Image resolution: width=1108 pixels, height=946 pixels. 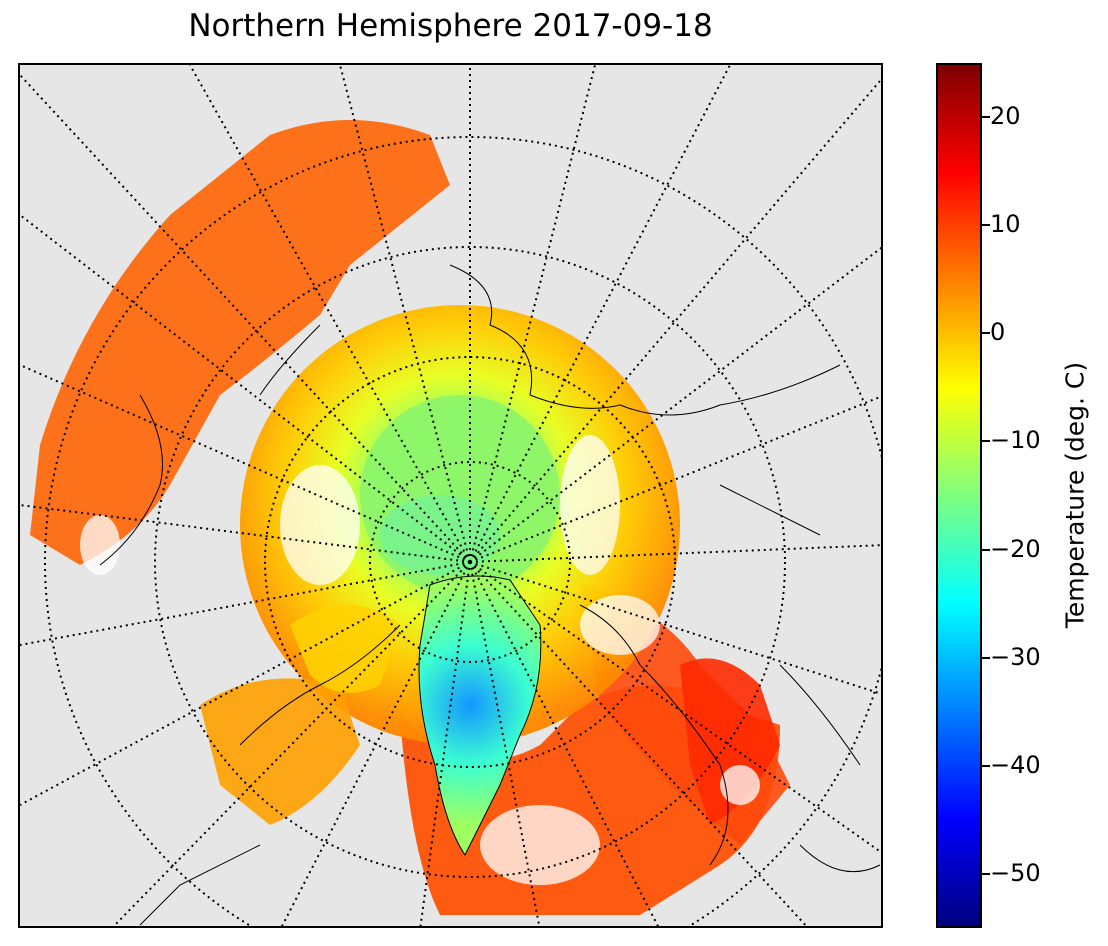 I want to click on greenland-ice-sheet, so click(x=480, y=715).